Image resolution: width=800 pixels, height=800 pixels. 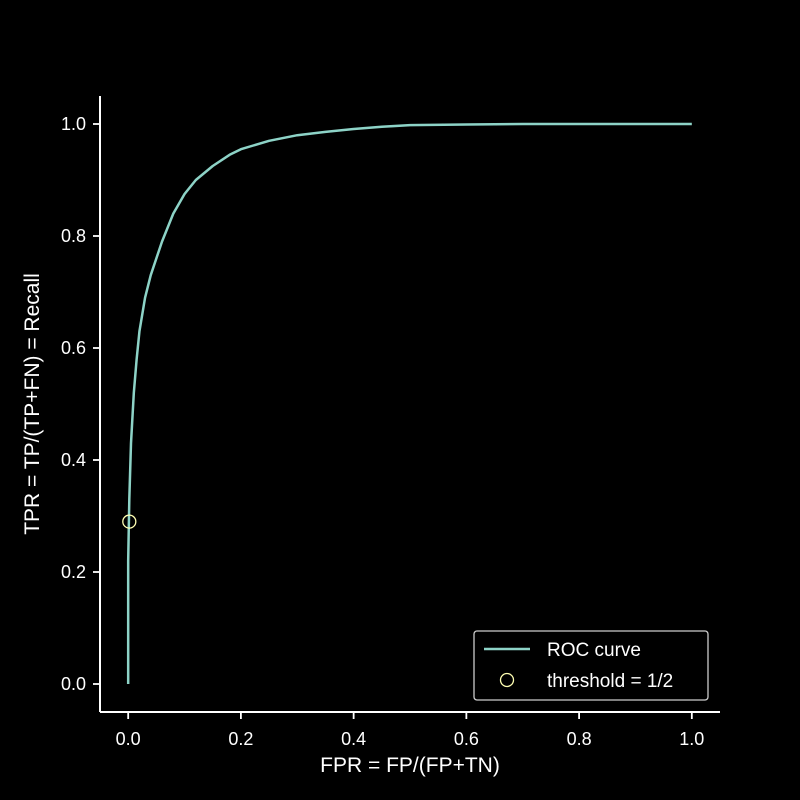 What do you see at coordinates (579, 739) in the screenshot?
I see `x-tick-label: 0.8` at bounding box center [579, 739].